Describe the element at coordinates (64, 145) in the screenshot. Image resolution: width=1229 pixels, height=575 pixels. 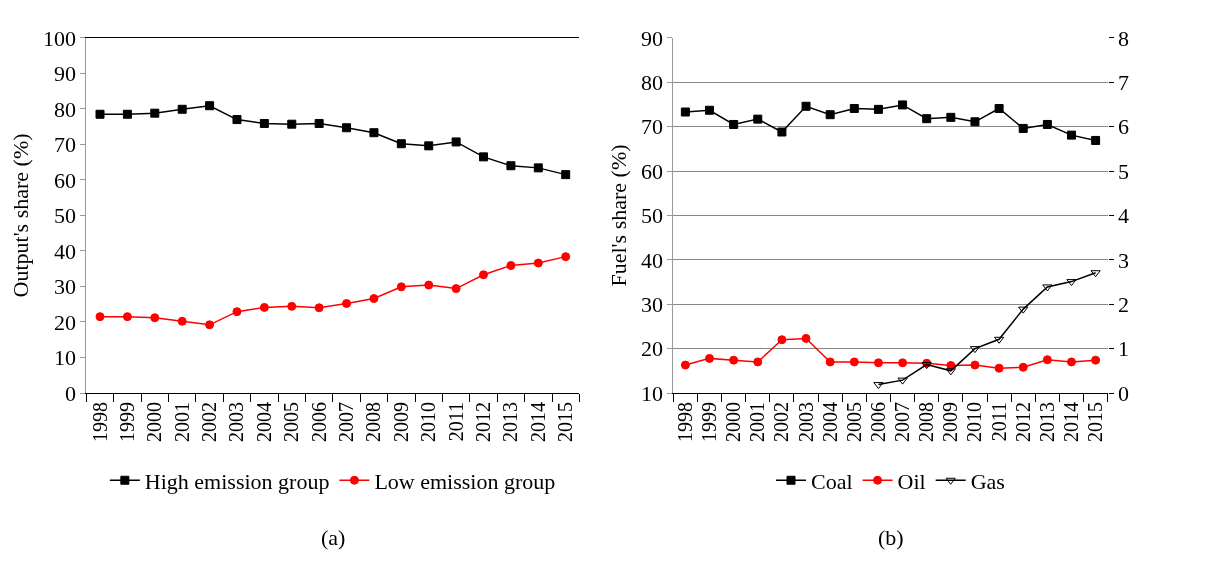
I see `y-tick-label: 70` at that location.